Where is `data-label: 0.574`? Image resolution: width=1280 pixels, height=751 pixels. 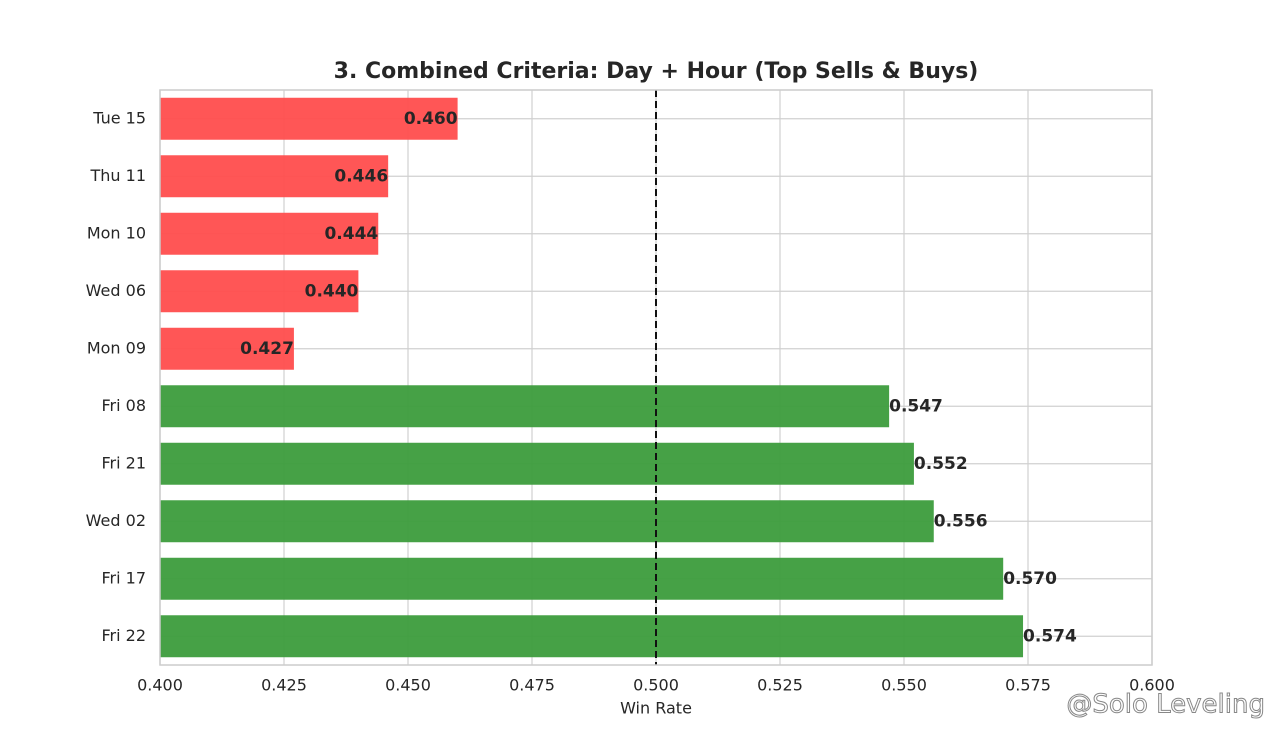 data-label: 0.574 is located at coordinates (1050, 636).